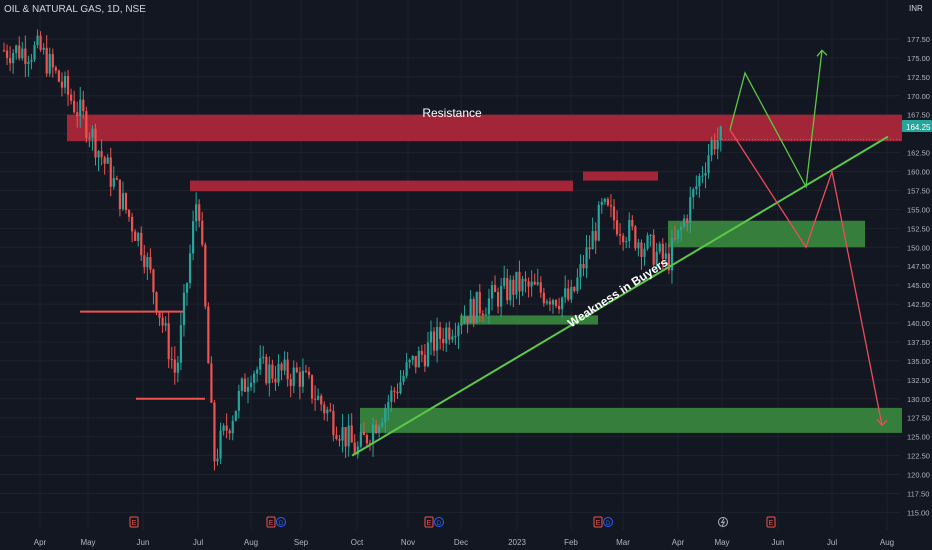 The height and width of the screenshot is (550, 932). I want to click on price-tick-label: 115.00, so click(918, 512).